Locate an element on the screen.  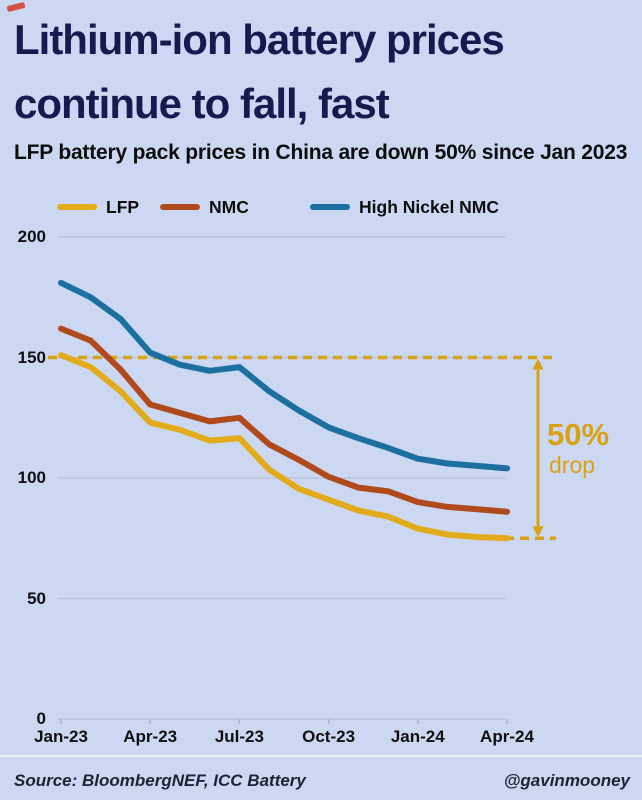
source-credit: Source: BloombergNEF, ICC Battery is located at coordinates (160, 780).